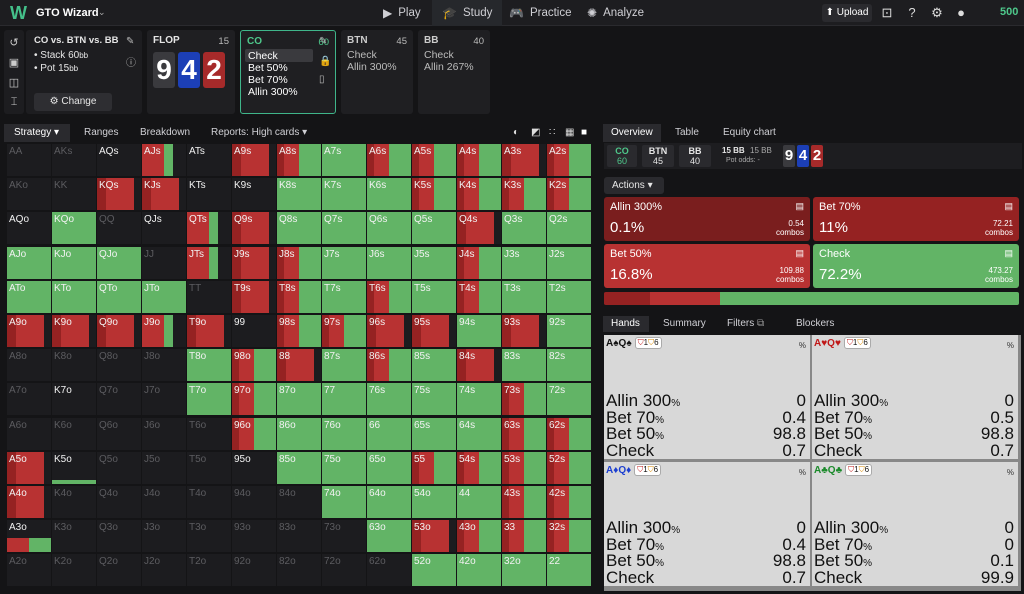 The height and width of the screenshot is (594, 1024). Describe the element at coordinates (164, 194) in the screenshot. I see `hand-cell: KJs` at that location.